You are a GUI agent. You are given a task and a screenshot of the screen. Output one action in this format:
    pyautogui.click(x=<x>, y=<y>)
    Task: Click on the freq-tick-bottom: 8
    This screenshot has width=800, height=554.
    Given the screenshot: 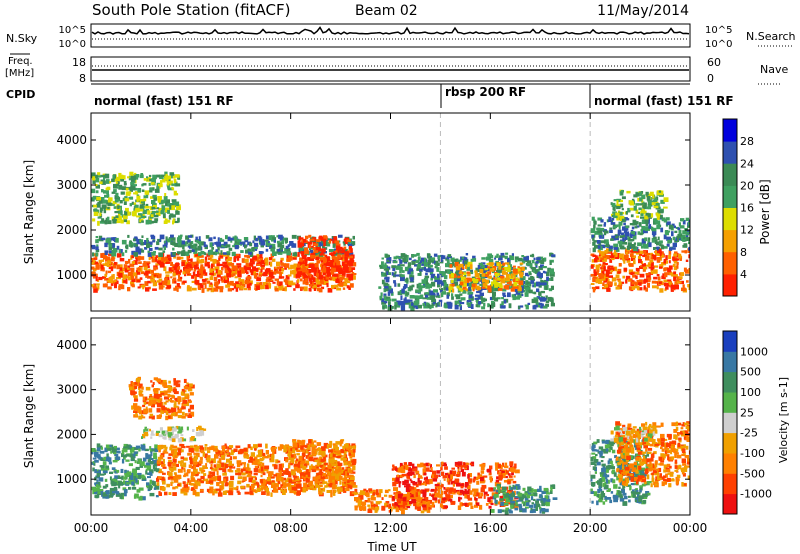 What is the action you would take?
    pyautogui.click(x=82, y=78)
    